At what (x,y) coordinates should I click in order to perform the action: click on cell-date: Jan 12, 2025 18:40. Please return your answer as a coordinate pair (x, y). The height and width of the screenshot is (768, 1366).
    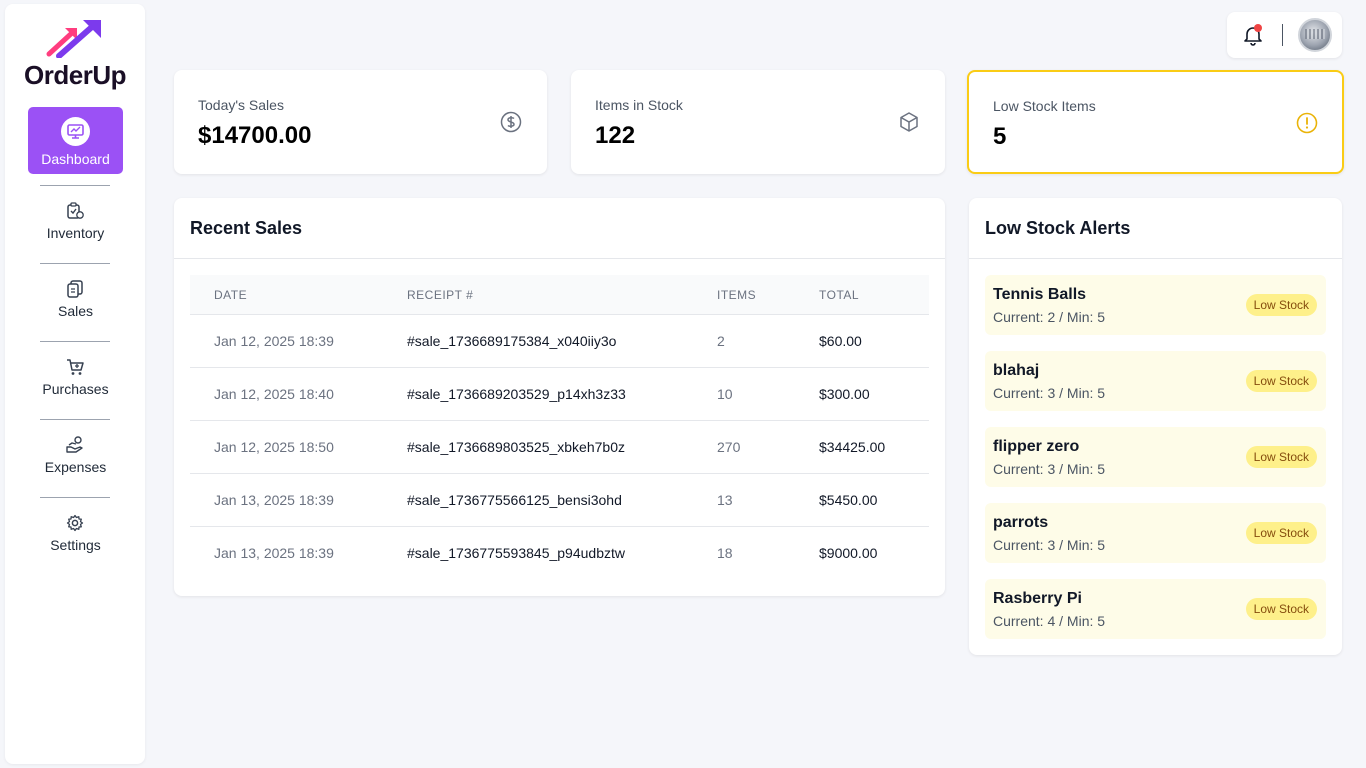
    Looking at the image, I should click on (274, 394).